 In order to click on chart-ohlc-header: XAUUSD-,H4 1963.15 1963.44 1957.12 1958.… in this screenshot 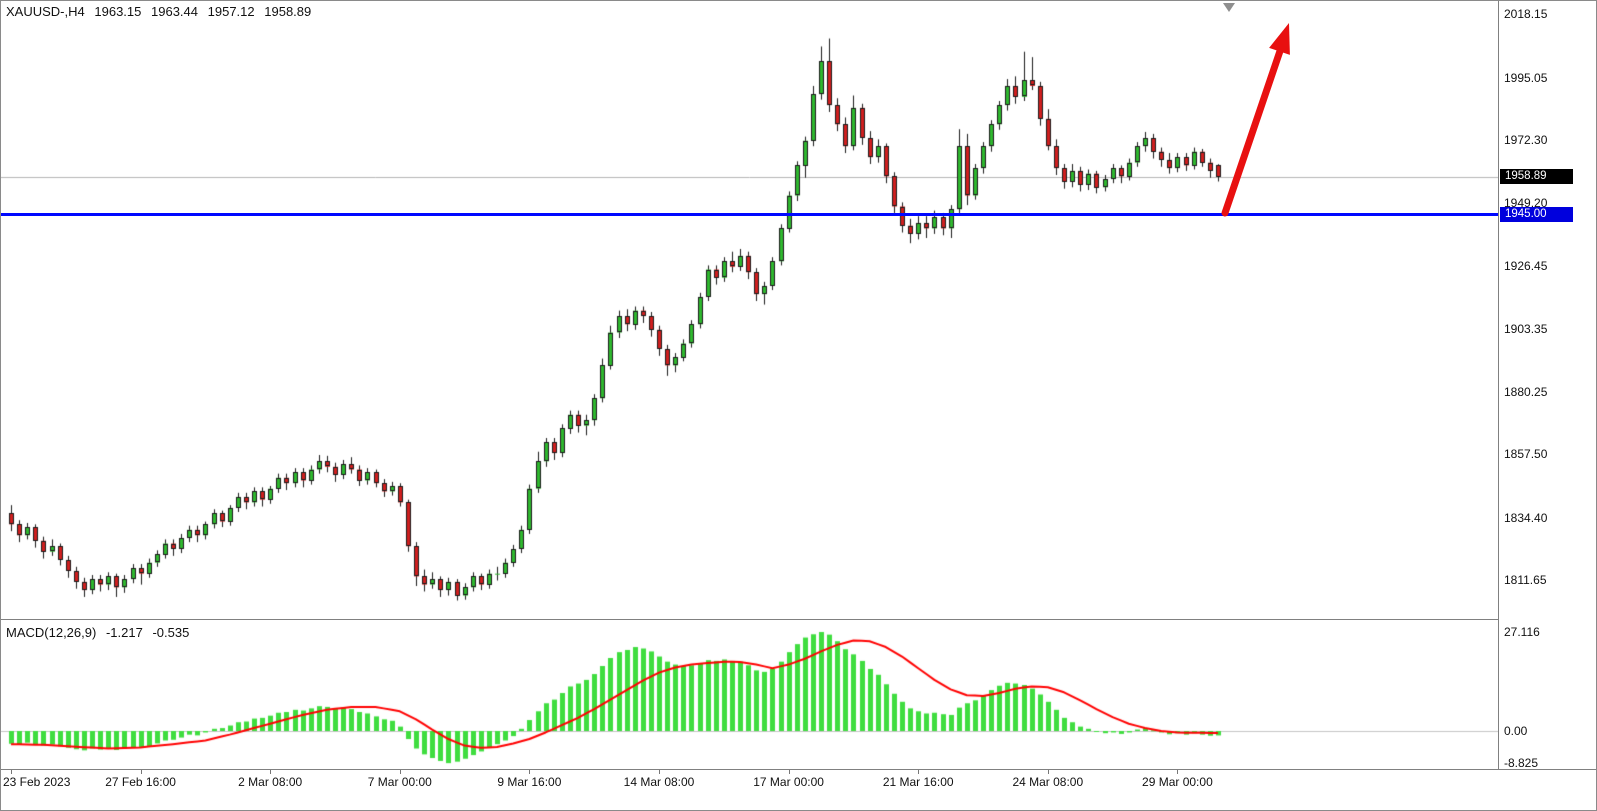, I will do `click(161, 11)`.